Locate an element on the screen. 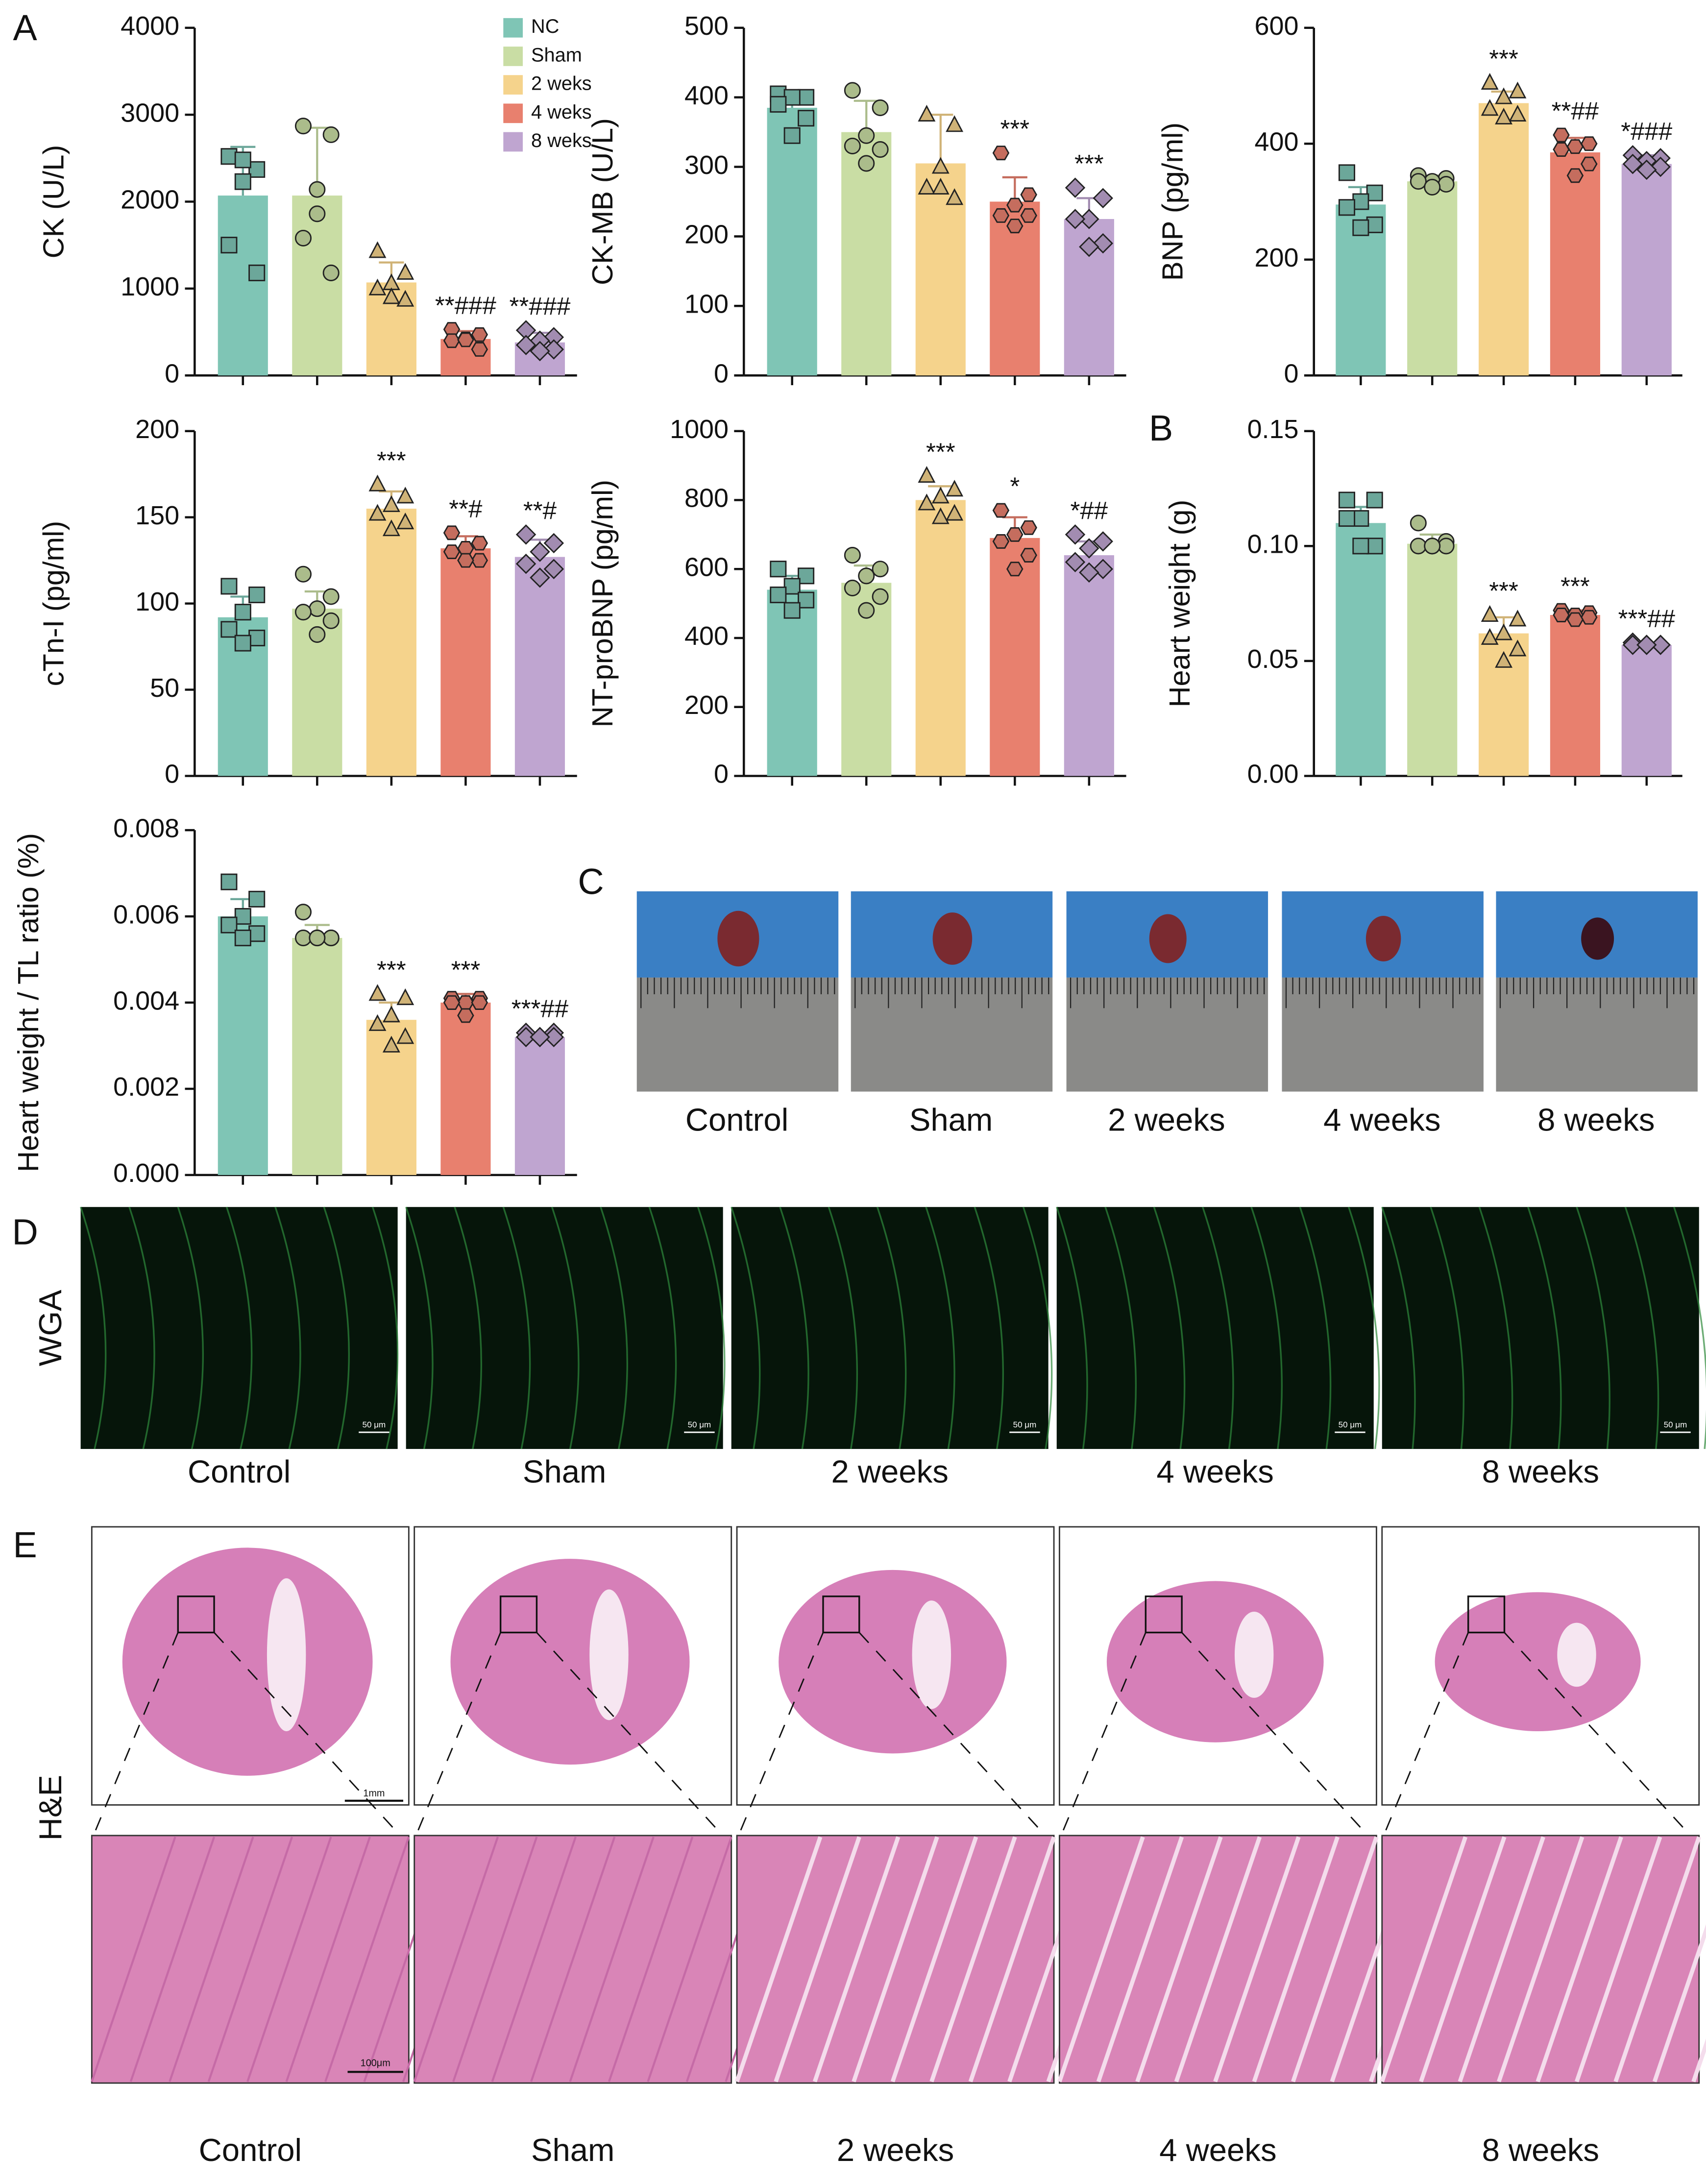  y-tick-label: 100 is located at coordinates (706, 304).